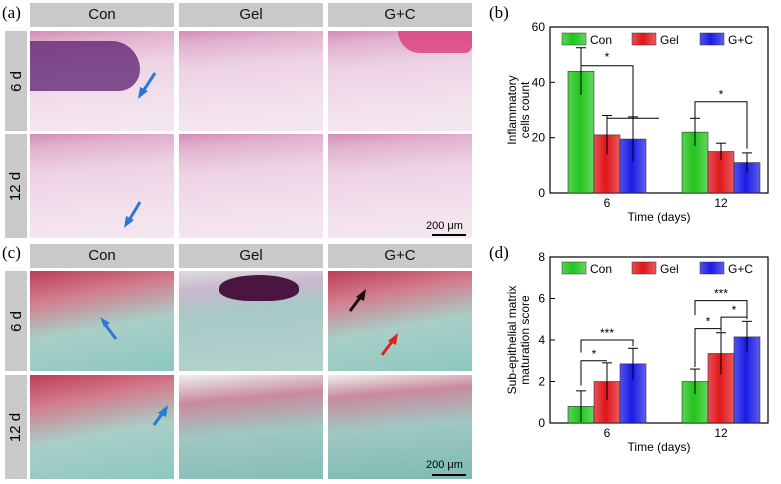  What do you see at coordinates (539, 82) in the screenshot?
I see `y-tick-label: 40` at bounding box center [539, 82].